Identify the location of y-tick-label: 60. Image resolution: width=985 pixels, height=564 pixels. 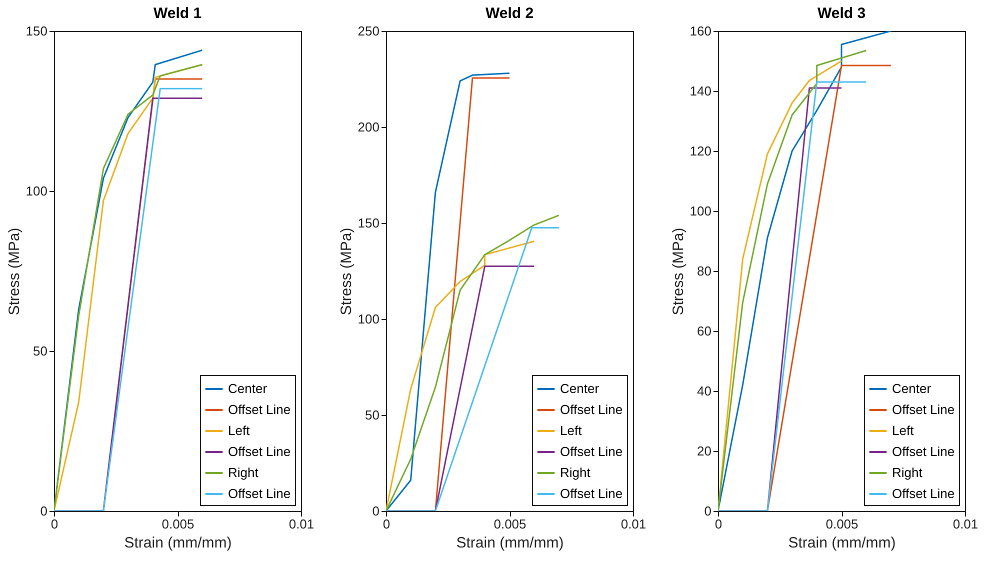
(704, 331).